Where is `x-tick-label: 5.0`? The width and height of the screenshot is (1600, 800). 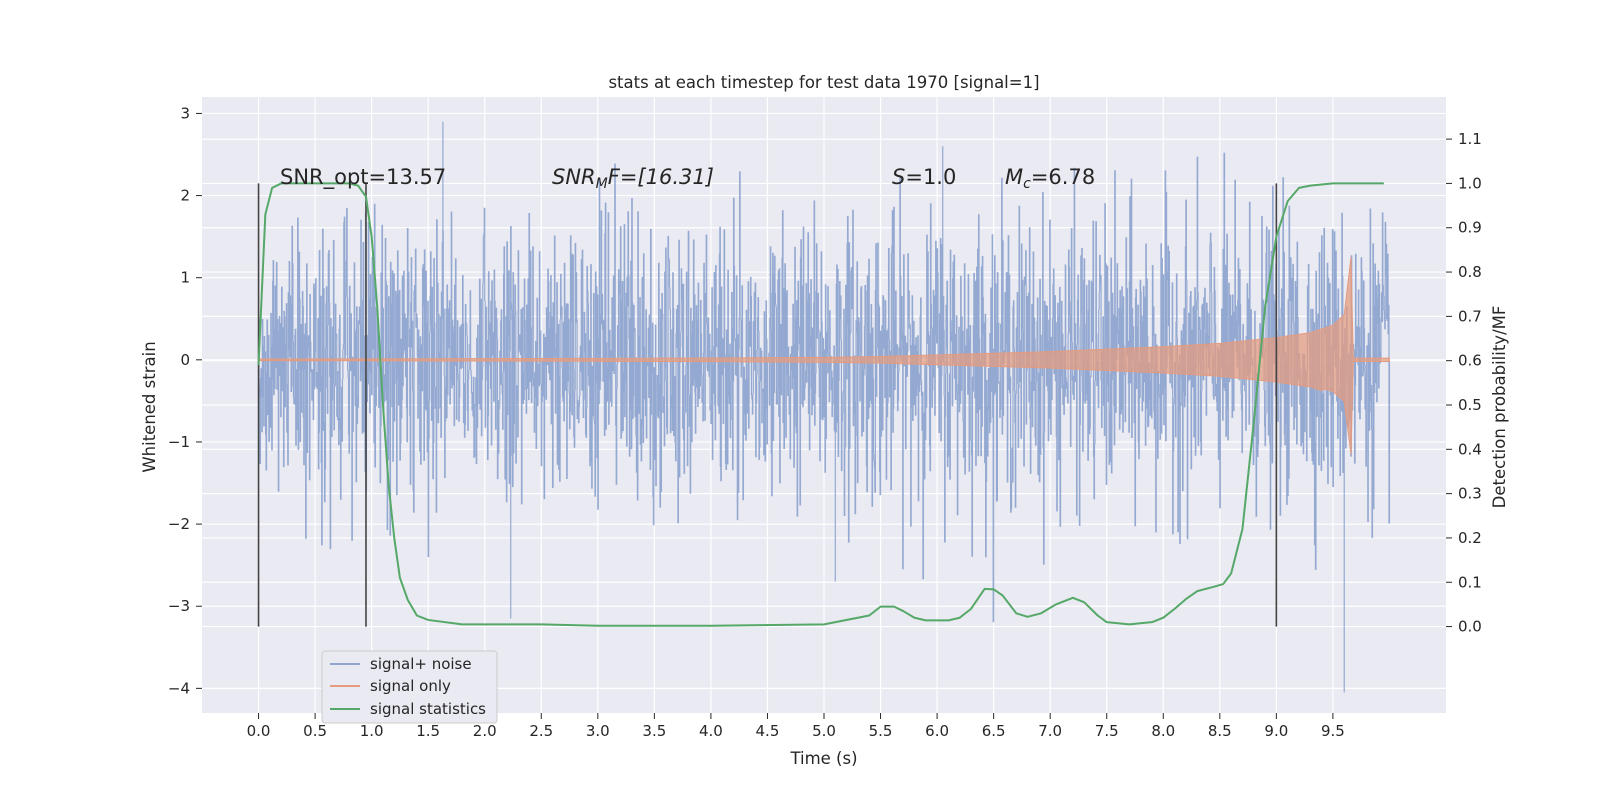 x-tick-label: 5.0 is located at coordinates (824, 731).